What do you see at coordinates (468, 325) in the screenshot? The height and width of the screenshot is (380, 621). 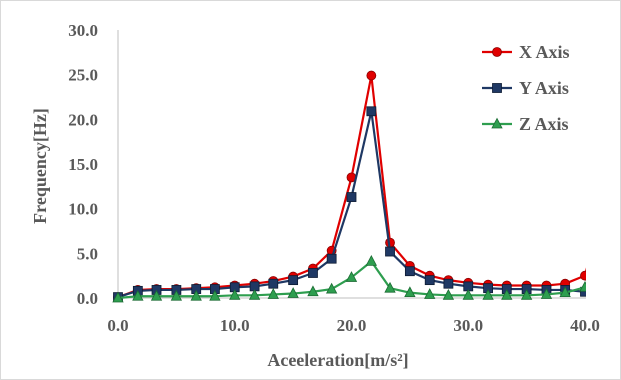 I see `x-tick-label: 30.0` at bounding box center [468, 325].